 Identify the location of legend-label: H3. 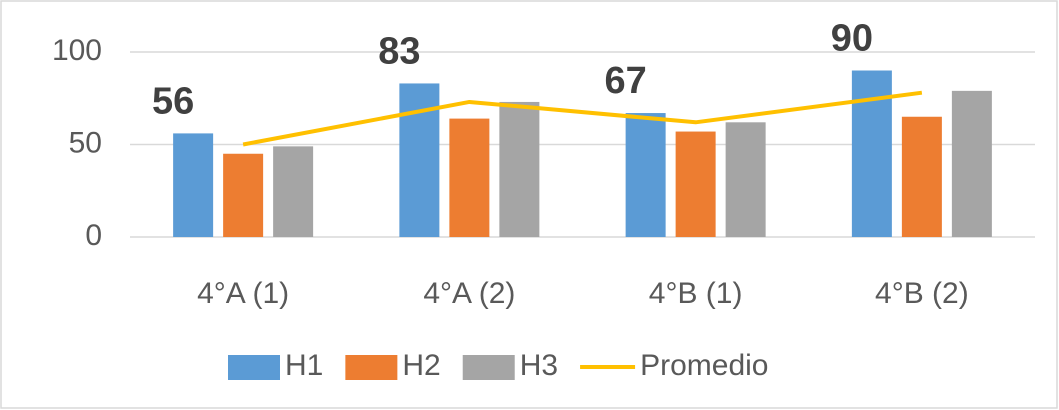
(539, 365).